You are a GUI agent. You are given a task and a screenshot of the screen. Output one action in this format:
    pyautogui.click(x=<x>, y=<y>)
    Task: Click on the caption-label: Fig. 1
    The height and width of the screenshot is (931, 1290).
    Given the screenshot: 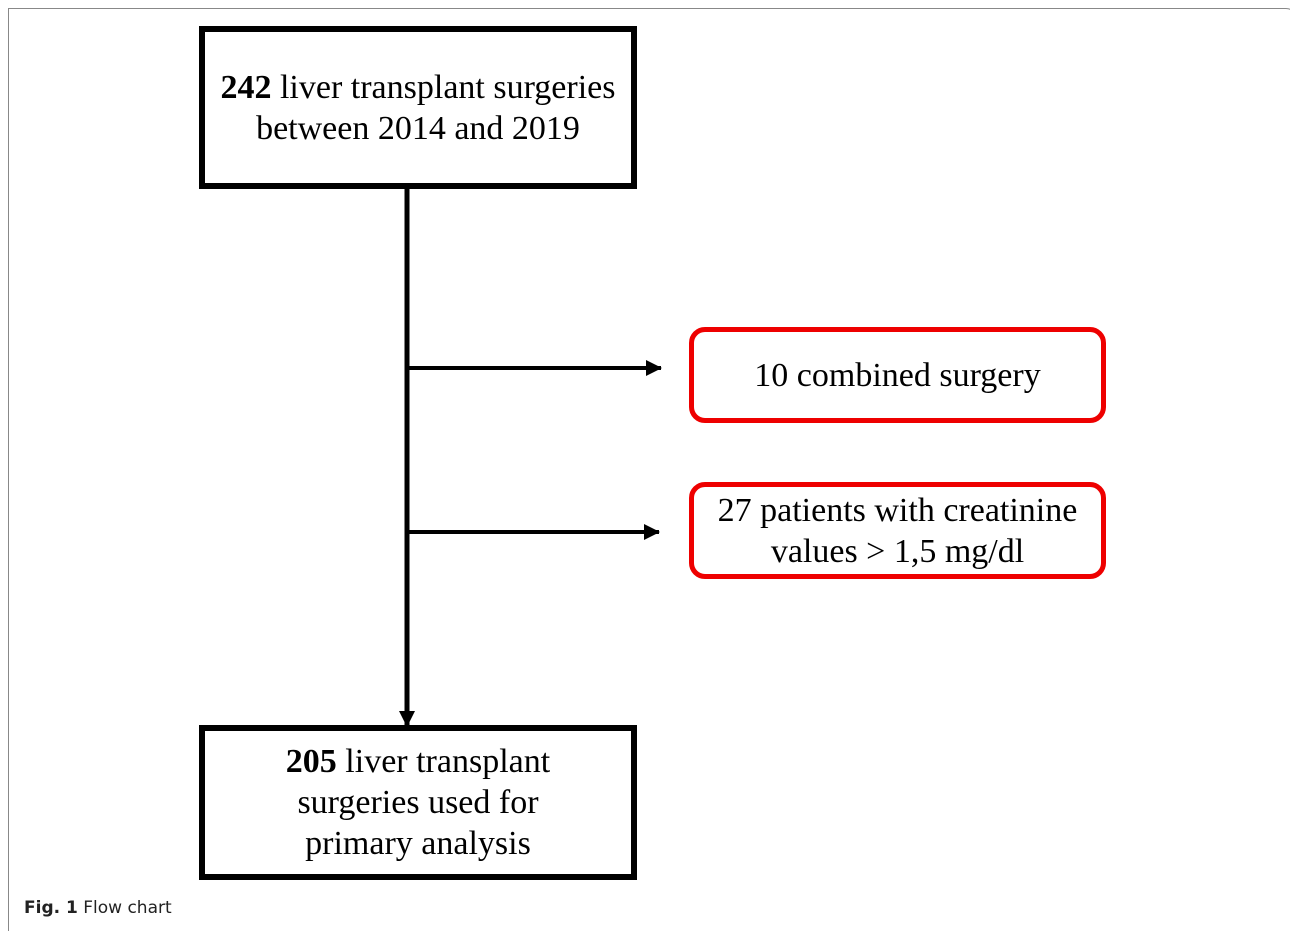 What is the action you would take?
    pyautogui.click(x=51, y=908)
    